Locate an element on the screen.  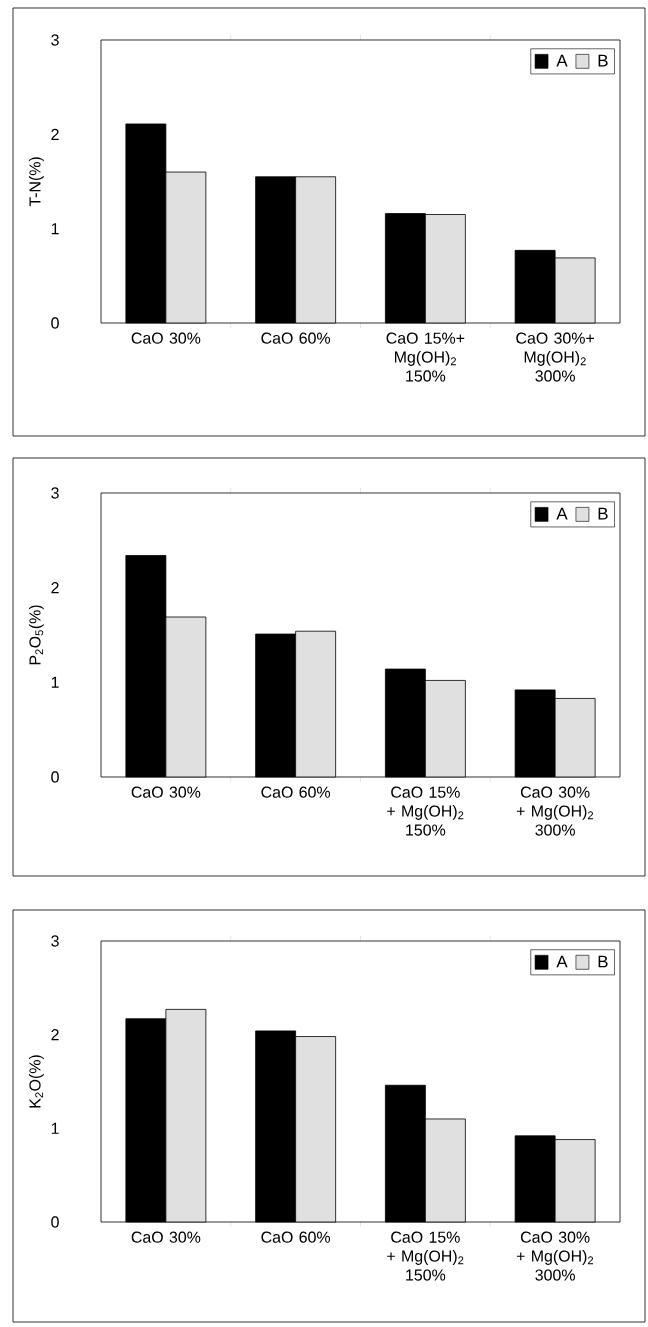
x-tick-label: CaO 30%+ Mg(OH)$_{2}$ 300% is located at coordinates (555, 357).